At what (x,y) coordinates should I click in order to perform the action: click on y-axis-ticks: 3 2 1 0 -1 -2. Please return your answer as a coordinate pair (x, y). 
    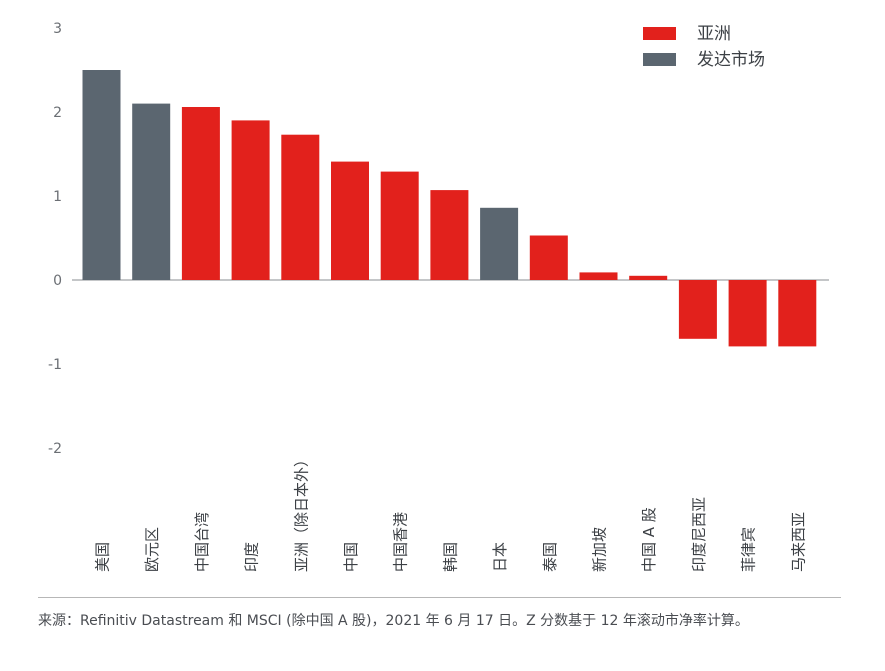
    Looking at the image, I should click on (55, 239).